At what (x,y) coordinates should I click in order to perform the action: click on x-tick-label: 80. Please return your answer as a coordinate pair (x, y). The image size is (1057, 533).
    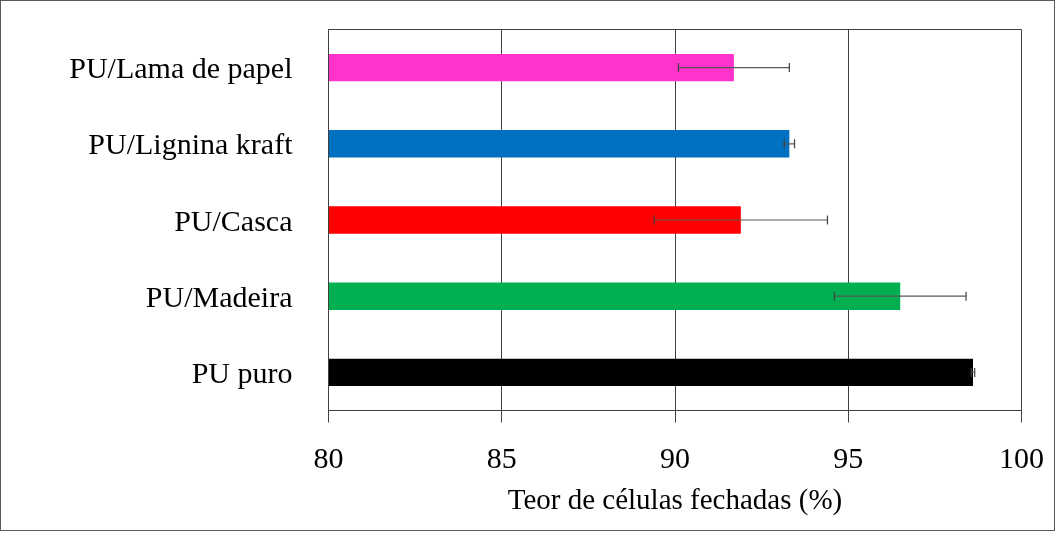
    Looking at the image, I should click on (328, 457).